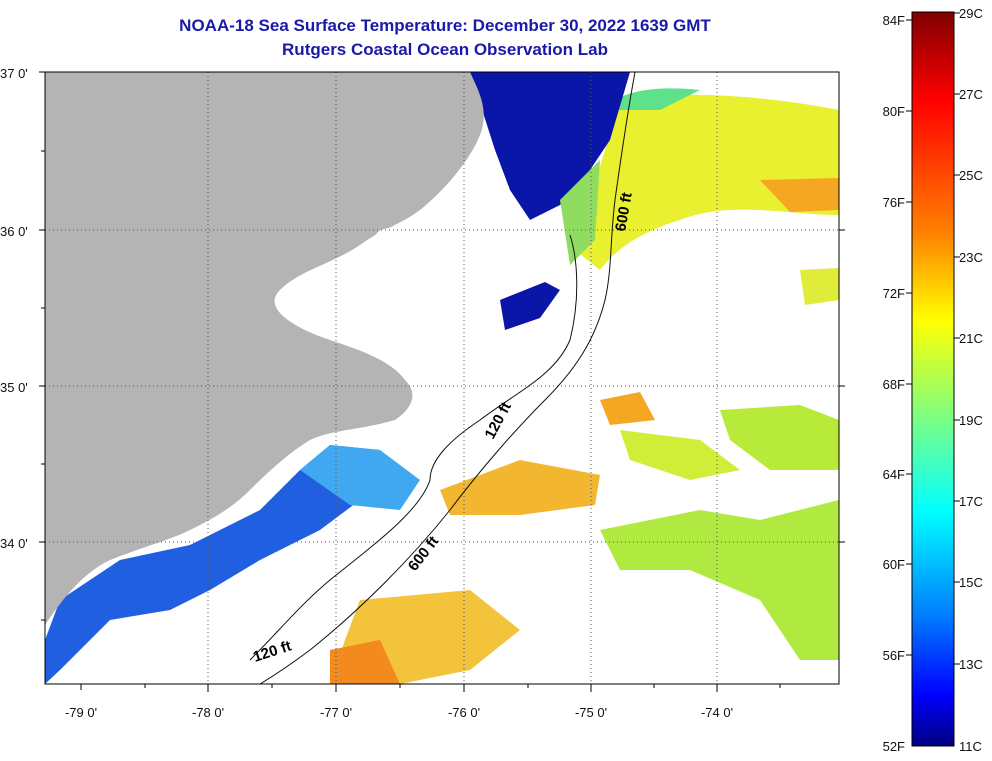 The image size is (992, 761). I want to click on lat-label-34: 34 0', so click(14, 543).